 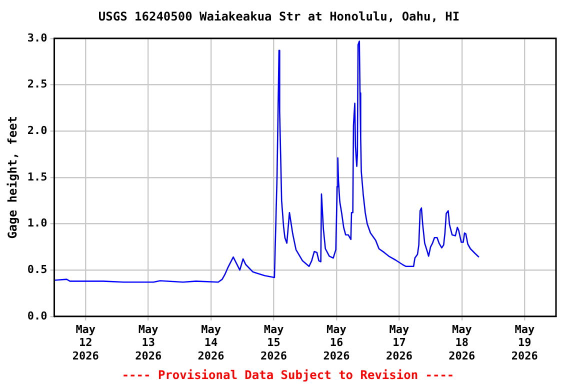 What do you see at coordinates (37, 315) in the screenshot?
I see `y-tick-label: 0.0` at bounding box center [37, 315].